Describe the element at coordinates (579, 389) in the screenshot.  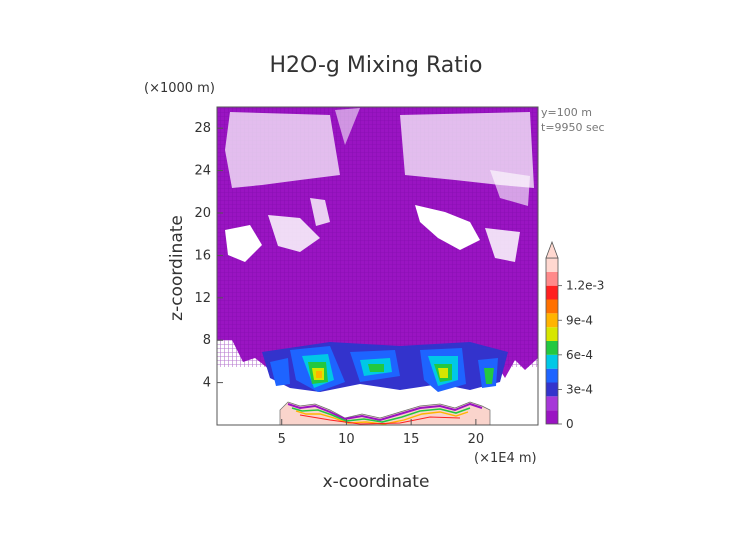
I see `colorbar-tick-label: 3e-4` at that location.